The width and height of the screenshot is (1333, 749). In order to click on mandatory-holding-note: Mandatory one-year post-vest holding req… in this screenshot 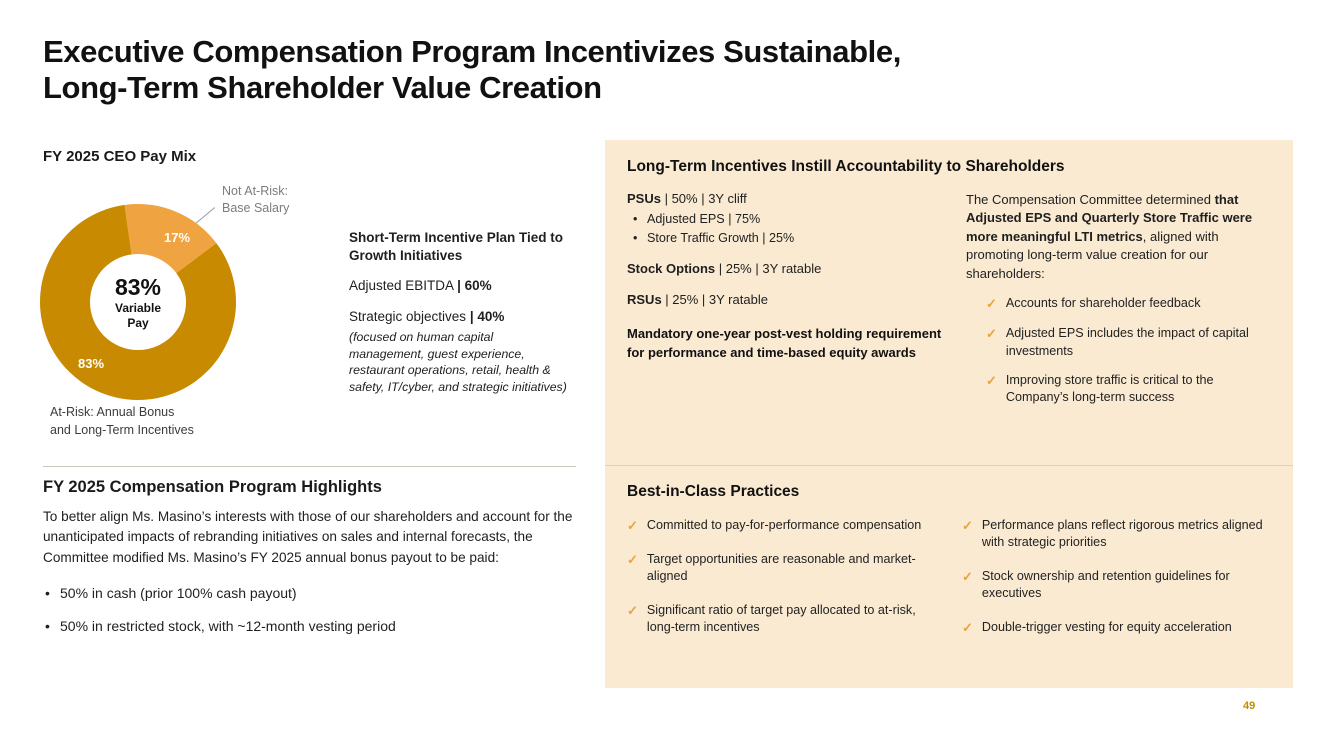, I will do `click(784, 343)`.